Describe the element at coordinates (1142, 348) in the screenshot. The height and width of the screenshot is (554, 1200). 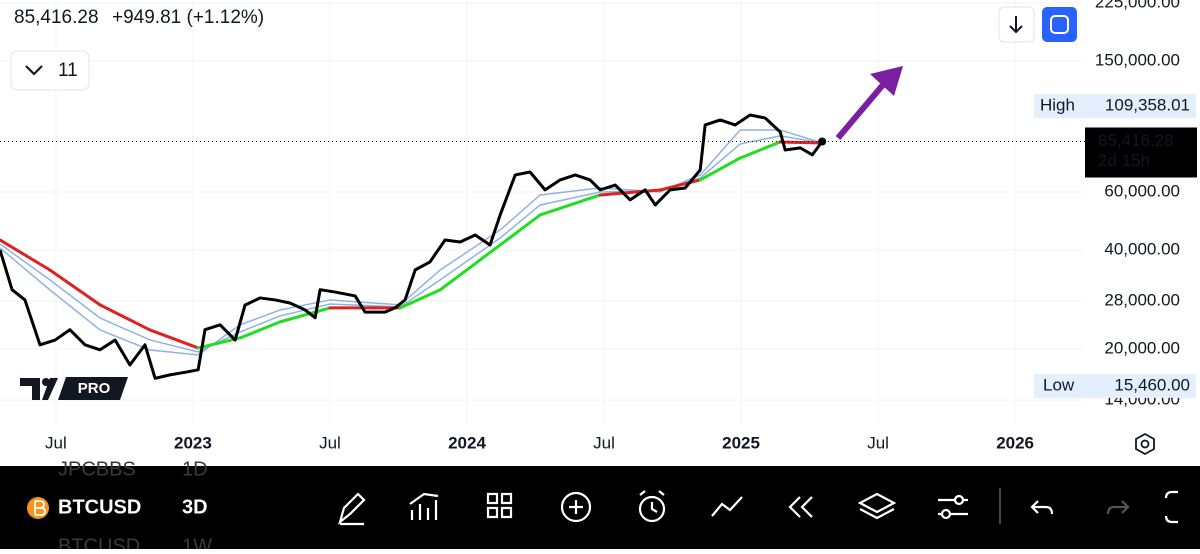
I see `y-tick-label: 20,000.00` at that location.